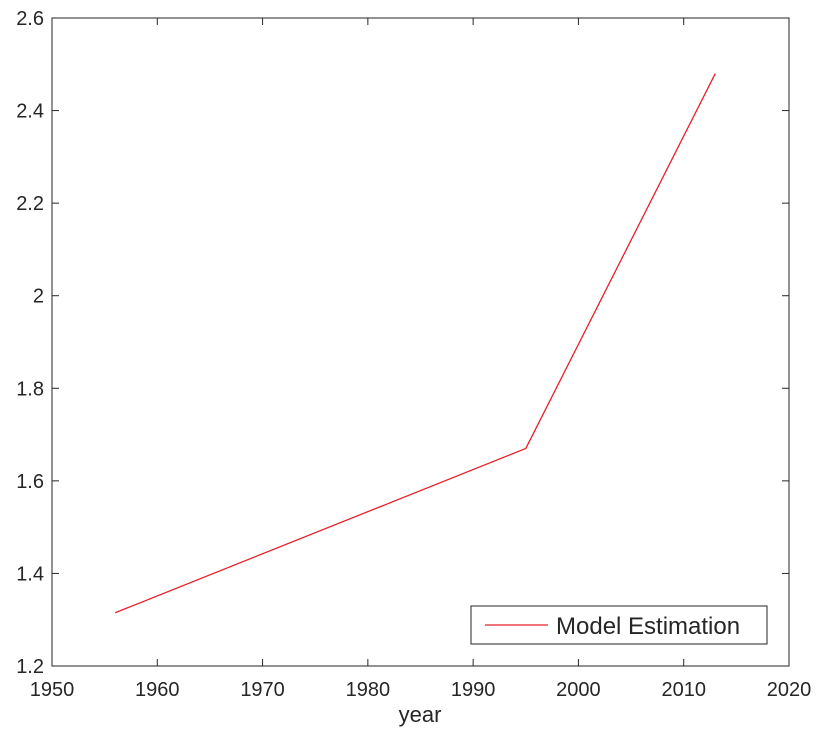 Image resolution: width=817 pixels, height=737 pixels. Describe the element at coordinates (648, 626) in the screenshot. I see `legend-label-model-estimation: Model Estimation` at that location.